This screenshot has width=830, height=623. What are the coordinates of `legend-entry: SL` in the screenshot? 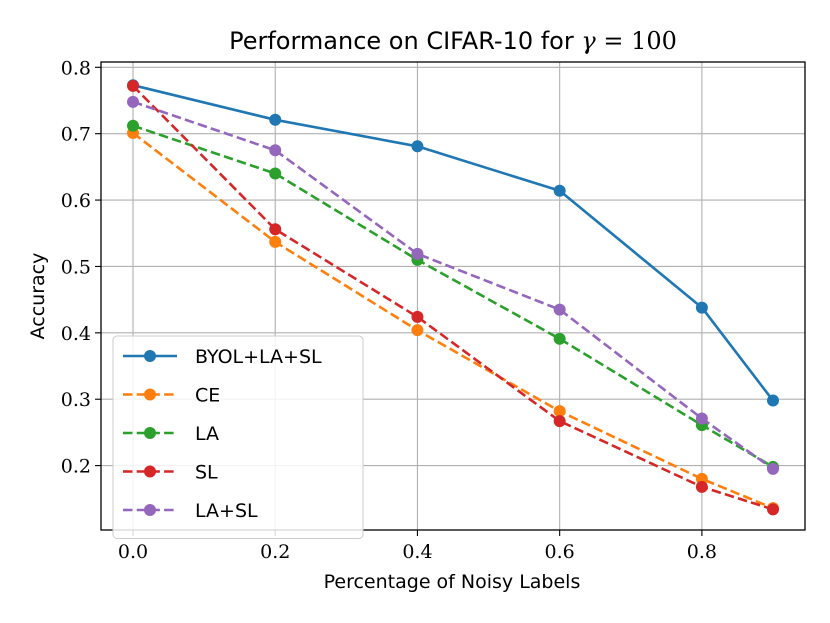 It's located at (170, 473).